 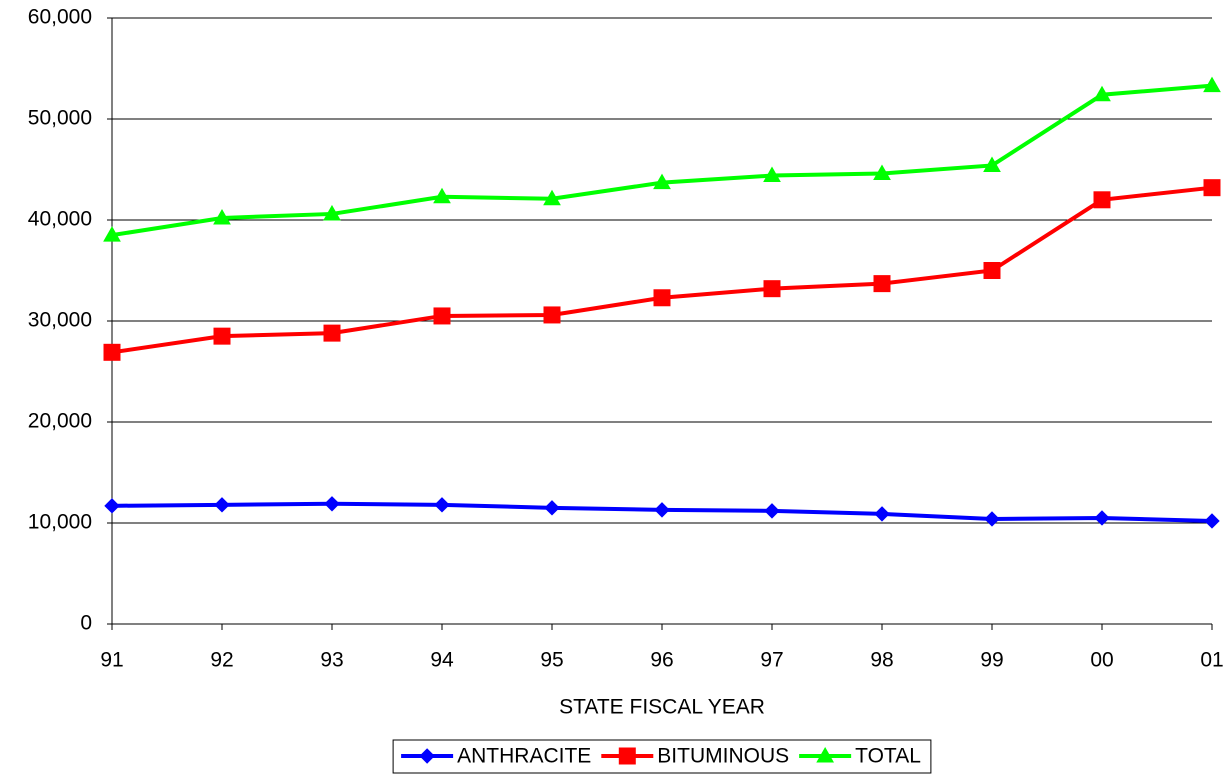 I want to click on legend-label: BITUMINOUS, so click(x=723, y=756).